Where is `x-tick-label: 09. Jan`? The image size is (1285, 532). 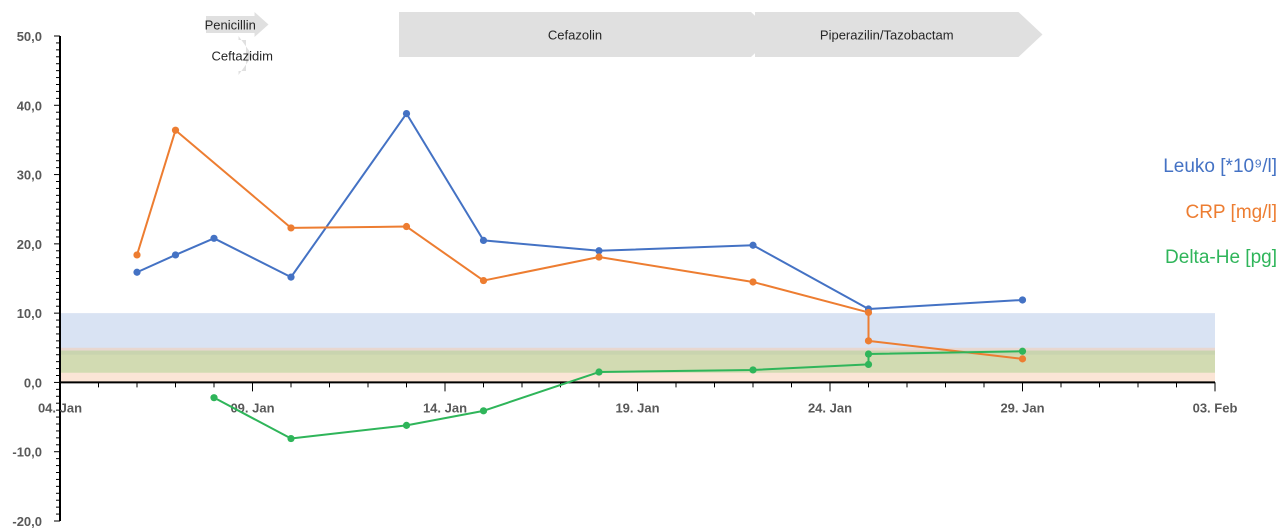 x-tick-label: 09. Jan is located at coordinates (252, 407).